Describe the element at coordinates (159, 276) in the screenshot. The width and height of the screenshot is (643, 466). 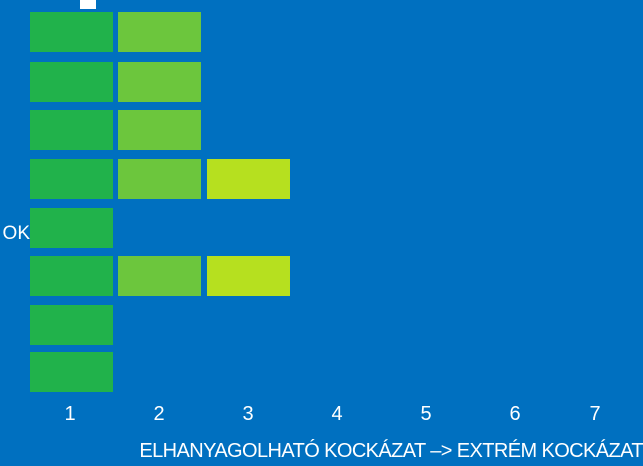
I see `risk-cell-row6-col2` at that location.